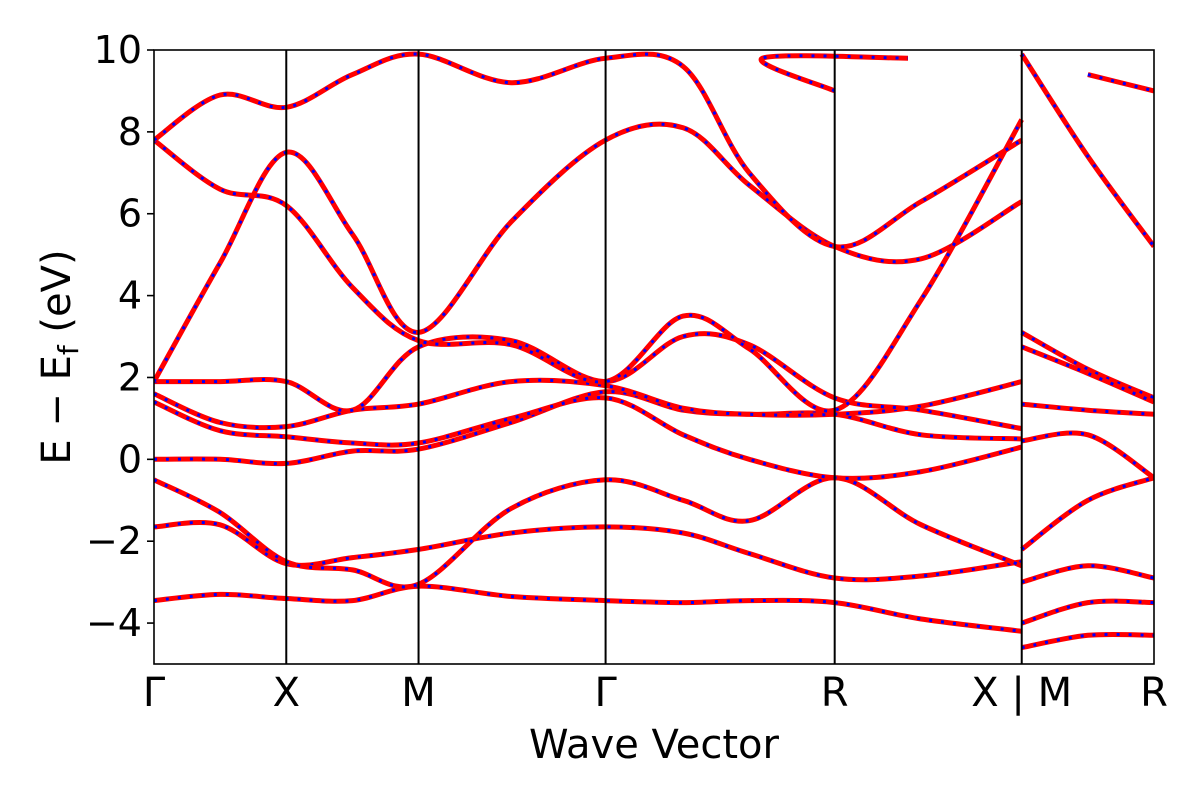  What do you see at coordinates (655, 693) in the screenshot?
I see `x-axis-kpoint-labels: Γ X M Γ R X | M R` at bounding box center [655, 693].